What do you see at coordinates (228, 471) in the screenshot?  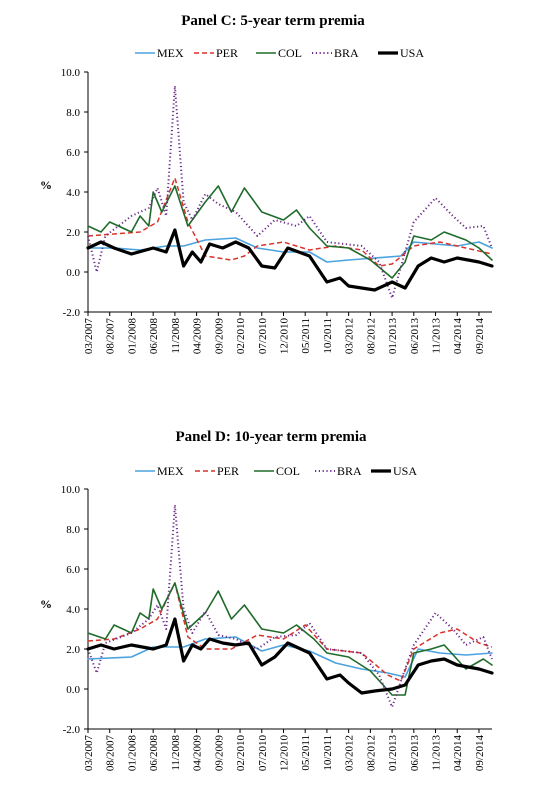 I see `panel-d-legend-label-per: PER` at bounding box center [228, 471].